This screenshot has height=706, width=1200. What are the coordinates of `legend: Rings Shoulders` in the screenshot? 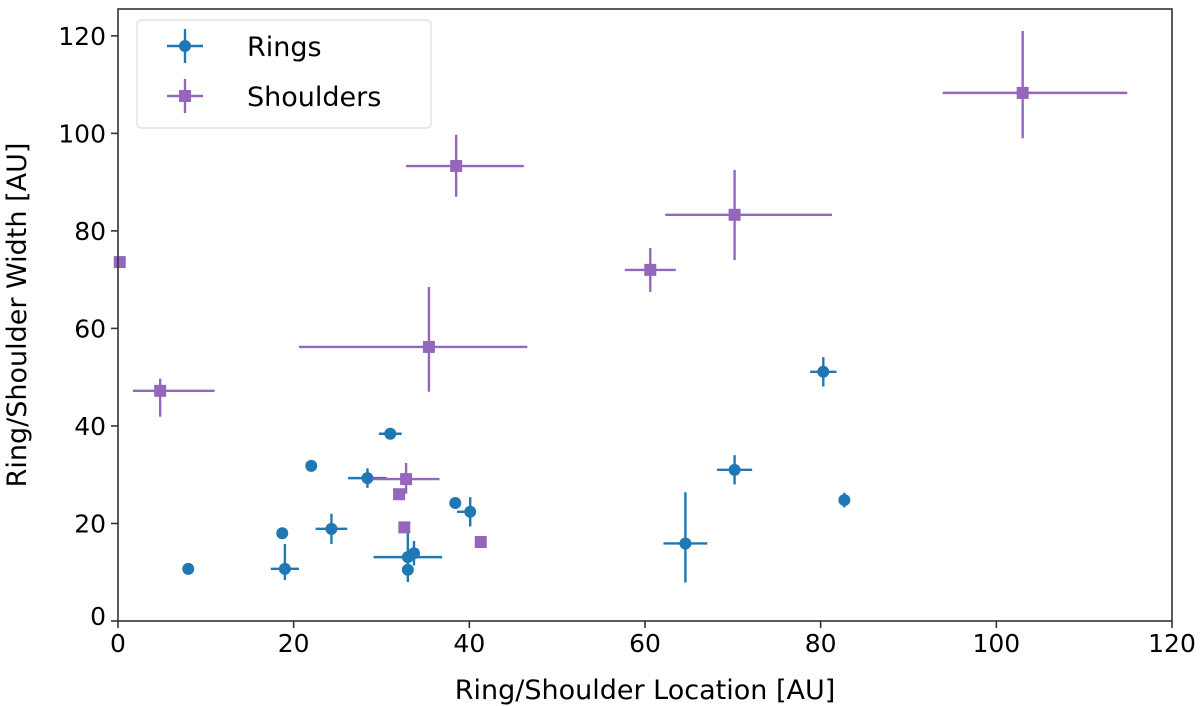 It's located at (284, 74).